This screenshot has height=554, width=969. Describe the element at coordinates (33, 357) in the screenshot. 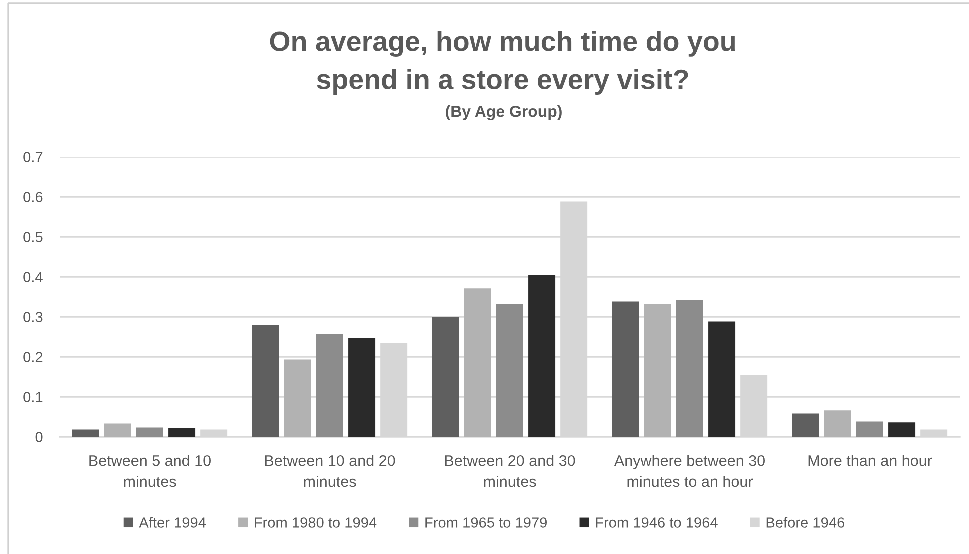

I see `y-tick-label: 0.2` at that location.